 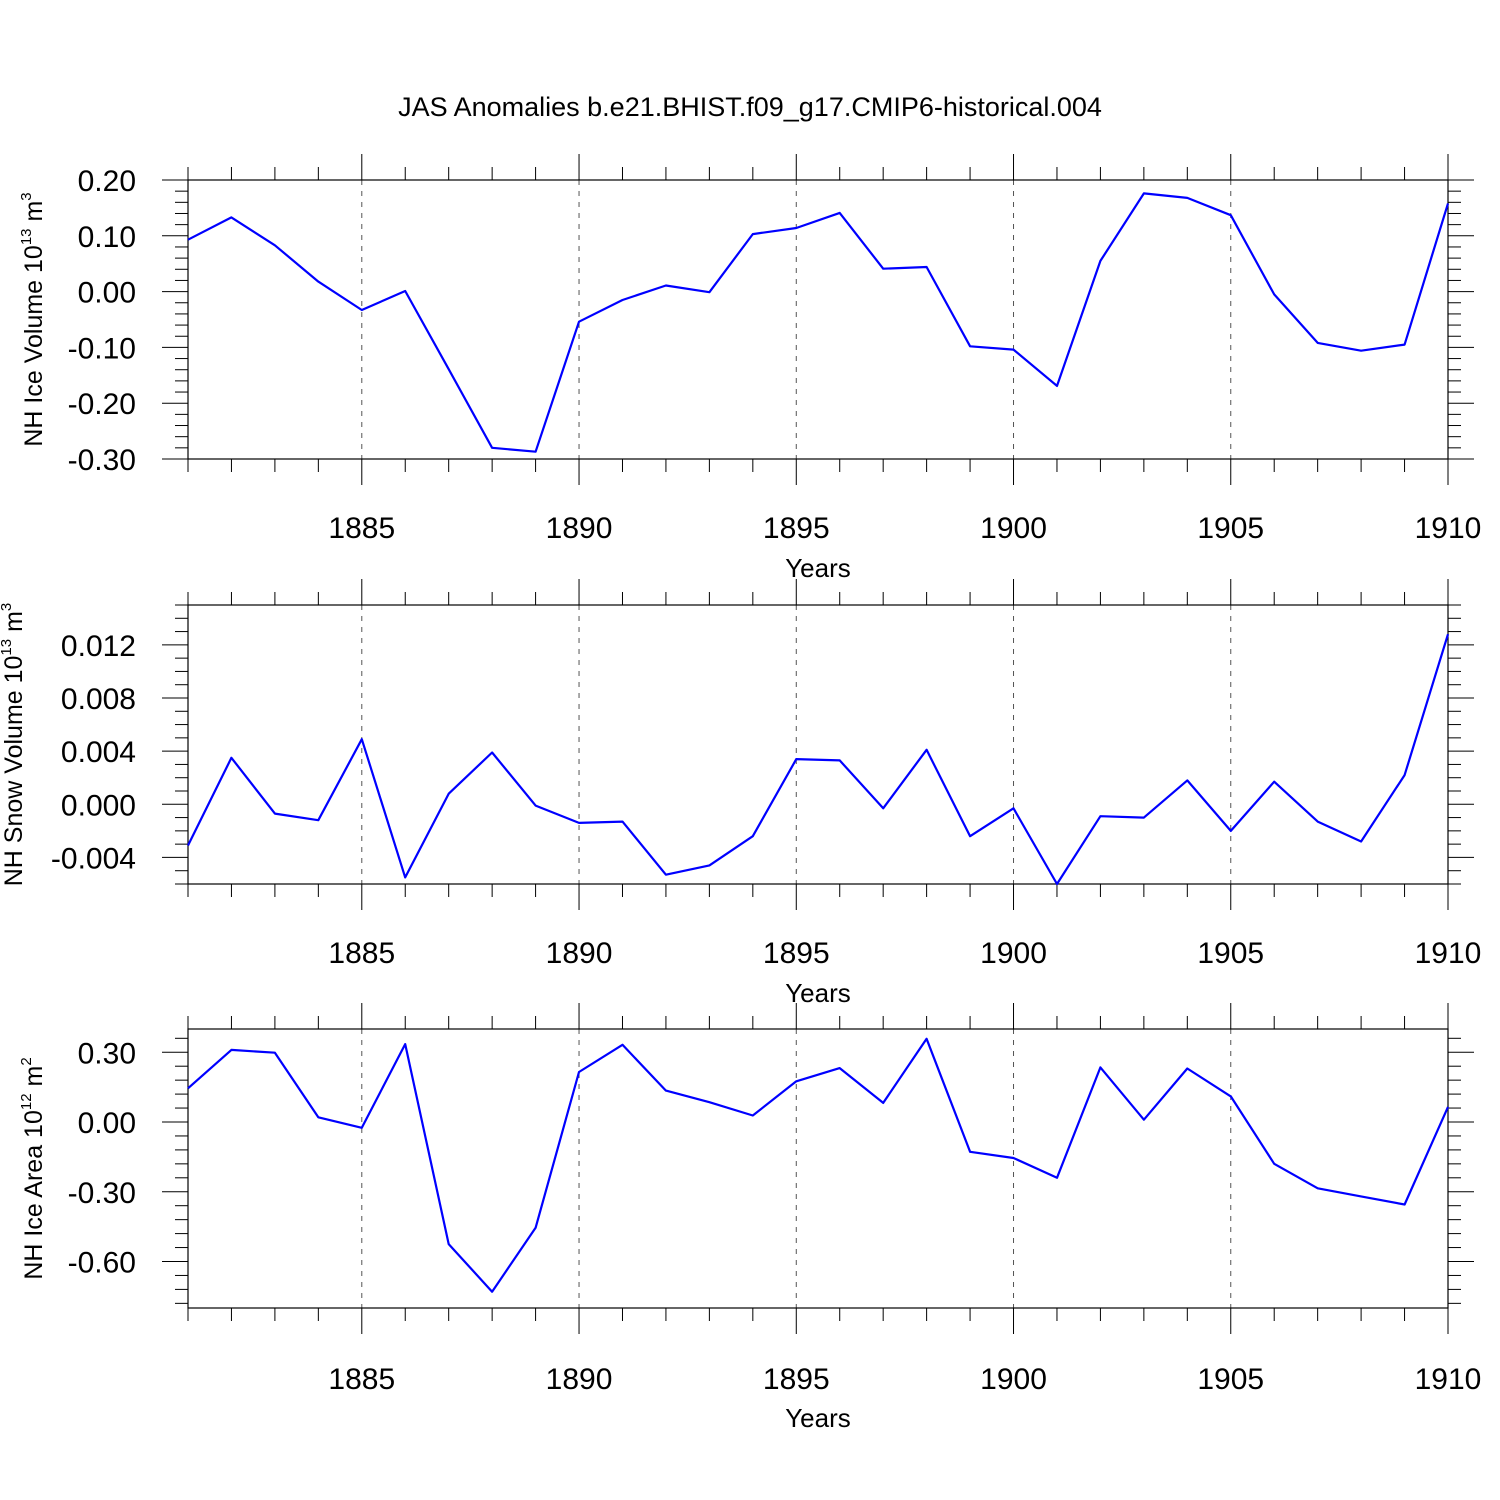 What do you see at coordinates (33, 1168) in the screenshot?
I see `y-axis-label: NH Ice Area 1012 m2` at bounding box center [33, 1168].